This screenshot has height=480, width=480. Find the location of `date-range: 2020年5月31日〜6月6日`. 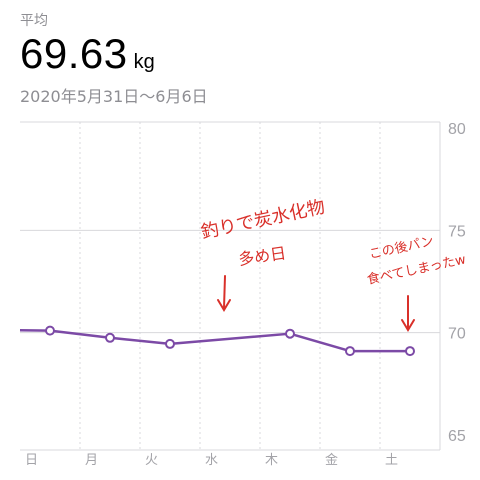

date-range: 2020年5月31日〜6月6日 is located at coordinates (114, 96).